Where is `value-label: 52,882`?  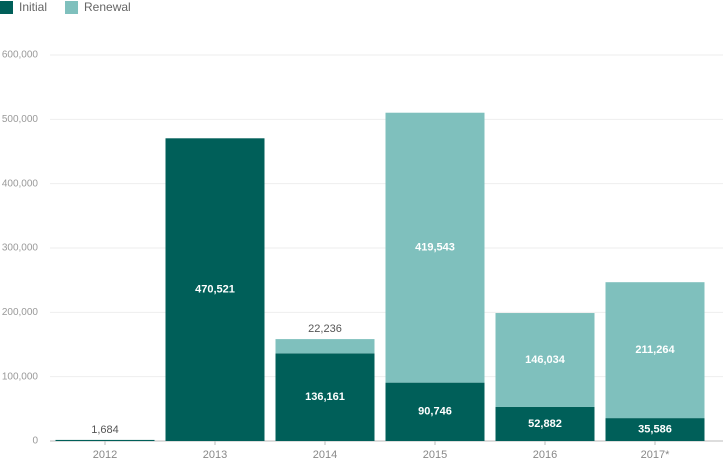 value-label: 52,882 is located at coordinates (545, 424).